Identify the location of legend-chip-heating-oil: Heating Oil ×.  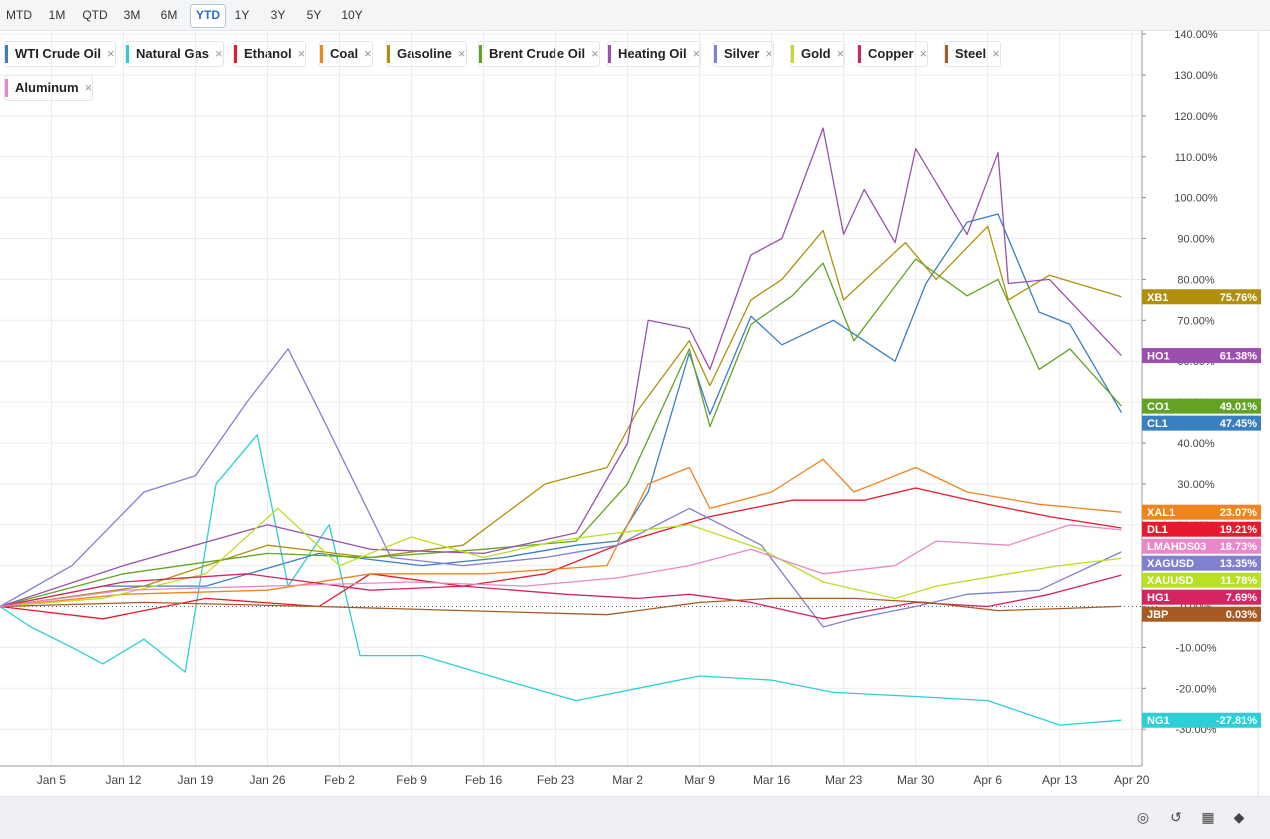
(654, 54).